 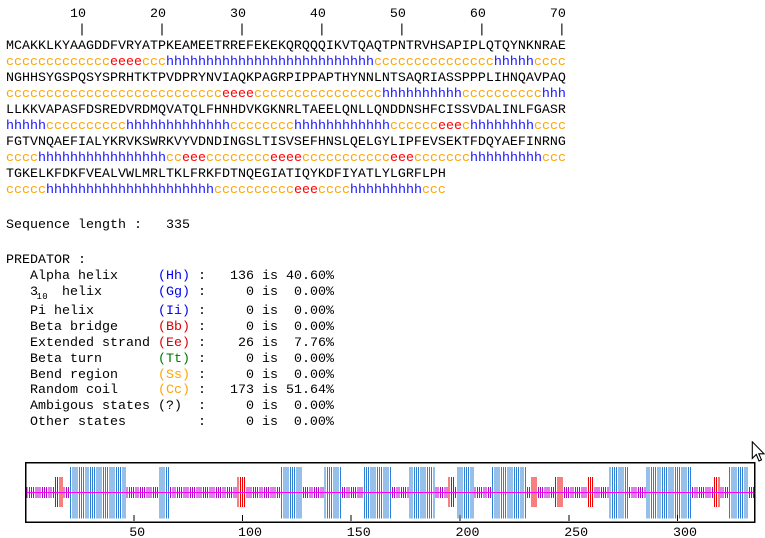 What do you see at coordinates (359, 532) in the screenshot?
I see `svg-text: 150` at bounding box center [359, 532].